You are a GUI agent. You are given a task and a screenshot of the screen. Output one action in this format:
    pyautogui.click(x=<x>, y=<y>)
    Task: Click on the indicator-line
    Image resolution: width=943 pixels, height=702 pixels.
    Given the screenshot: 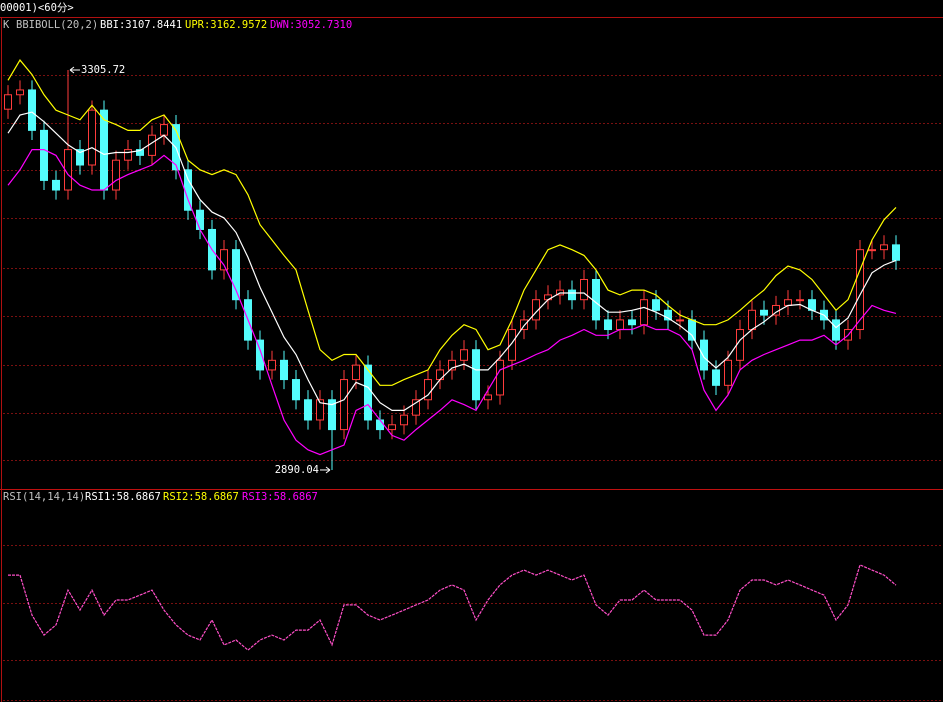 What is the action you would take?
    pyautogui.click(x=452, y=607)
    